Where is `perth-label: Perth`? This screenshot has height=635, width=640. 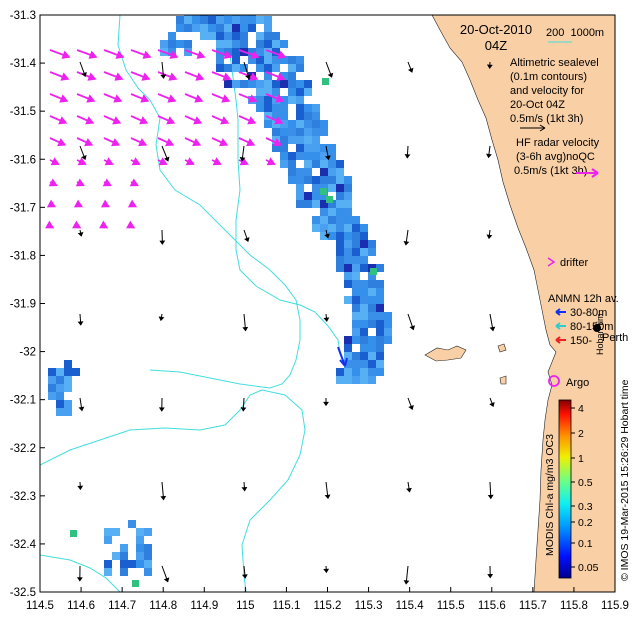 perth-label: Perth is located at coordinates (615, 338).